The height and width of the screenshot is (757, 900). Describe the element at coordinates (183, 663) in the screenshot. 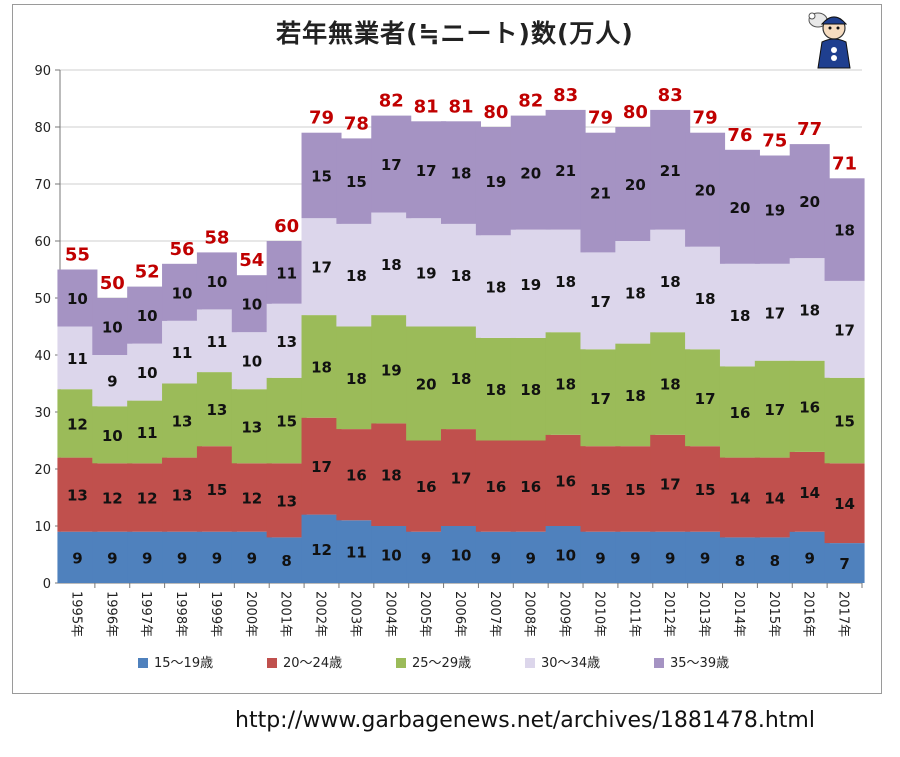

I see `legend-label: 15〜19歳` at that location.